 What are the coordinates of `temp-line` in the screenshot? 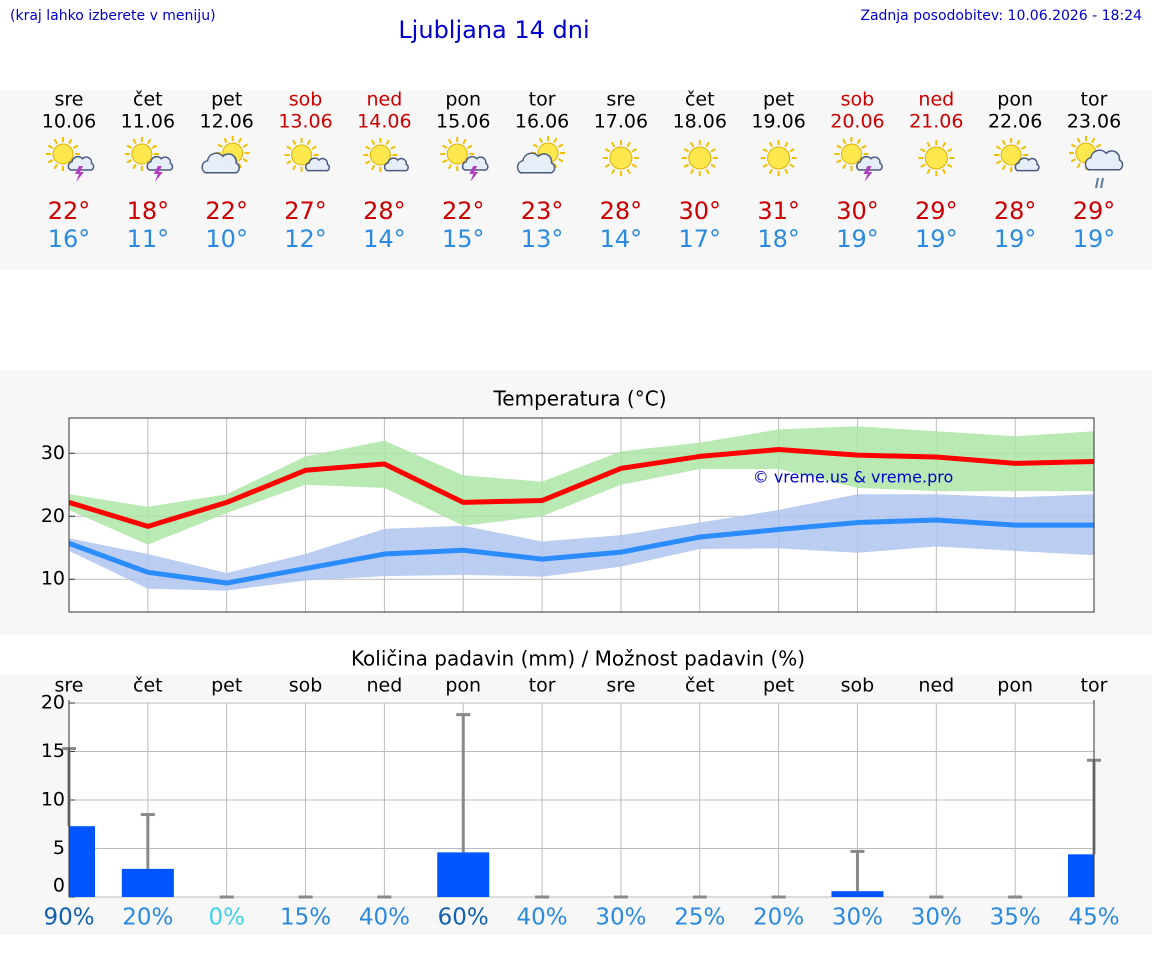 It's located at (581, 551).